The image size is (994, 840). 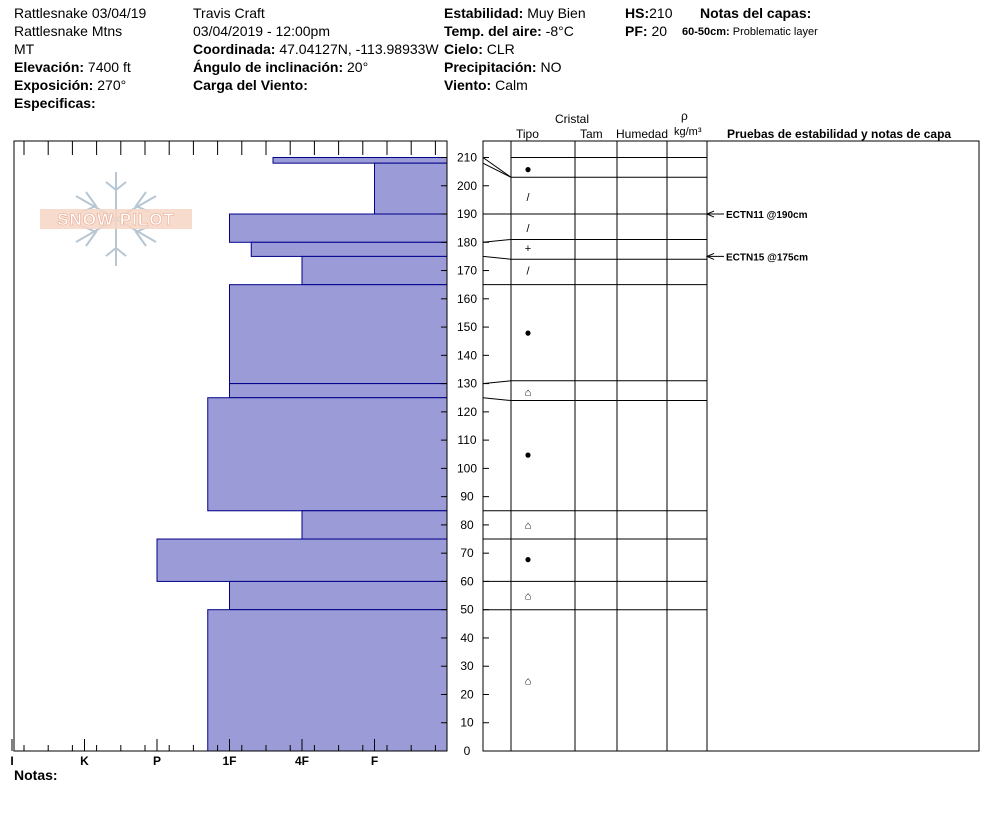 What do you see at coordinates (467, 497) in the screenshot?
I see `depth-label-90: 90` at bounding box center [467, 497].